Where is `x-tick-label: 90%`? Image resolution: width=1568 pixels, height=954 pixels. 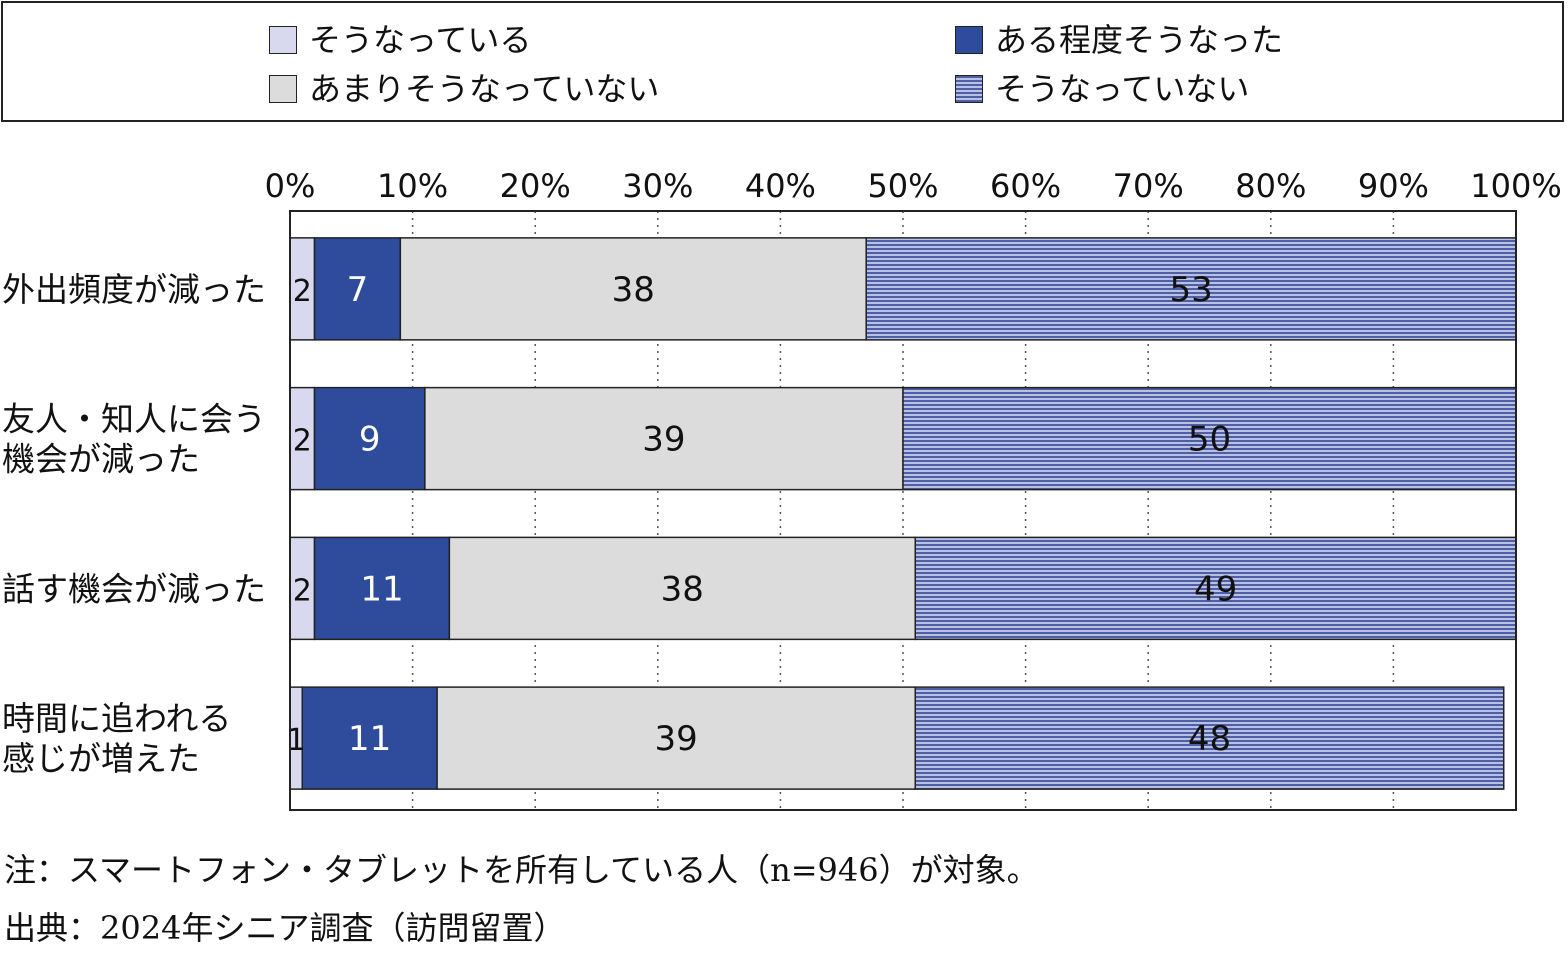
x-tick-label: 90% is located at coordinates (1393, 186).